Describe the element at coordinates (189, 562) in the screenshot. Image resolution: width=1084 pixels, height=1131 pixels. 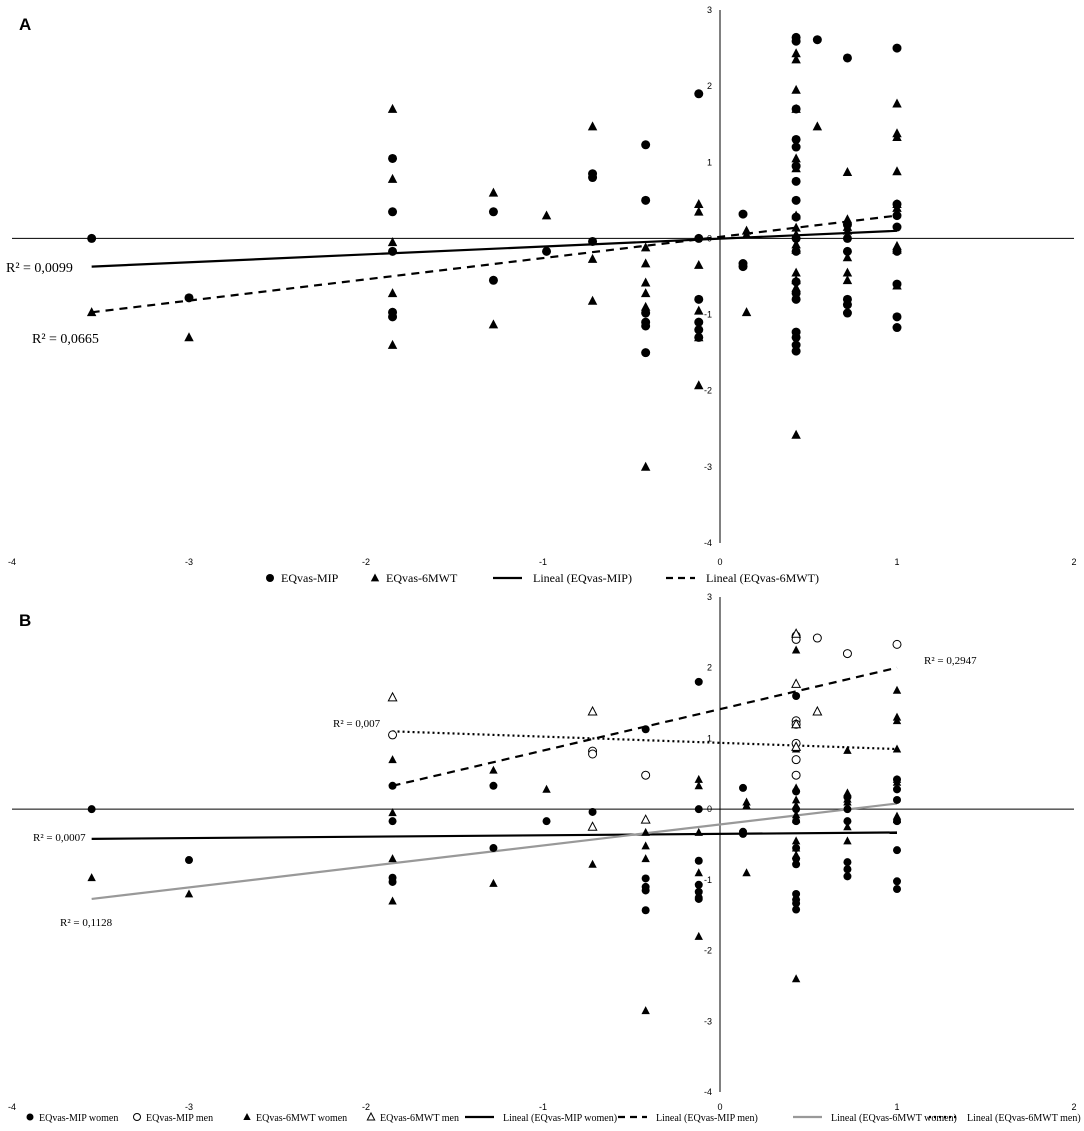
I see `panel-a-x-tick-label: -3` at that location.